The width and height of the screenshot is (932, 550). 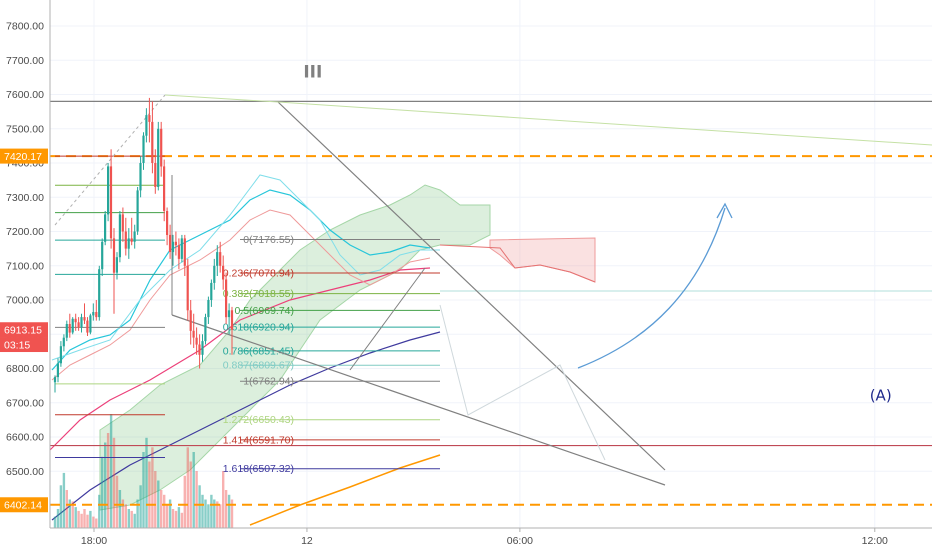 What do you see at coordinates (245, 267) in the screenshot?
I see `ma-lightcyan` at bounding box center [245, 267].